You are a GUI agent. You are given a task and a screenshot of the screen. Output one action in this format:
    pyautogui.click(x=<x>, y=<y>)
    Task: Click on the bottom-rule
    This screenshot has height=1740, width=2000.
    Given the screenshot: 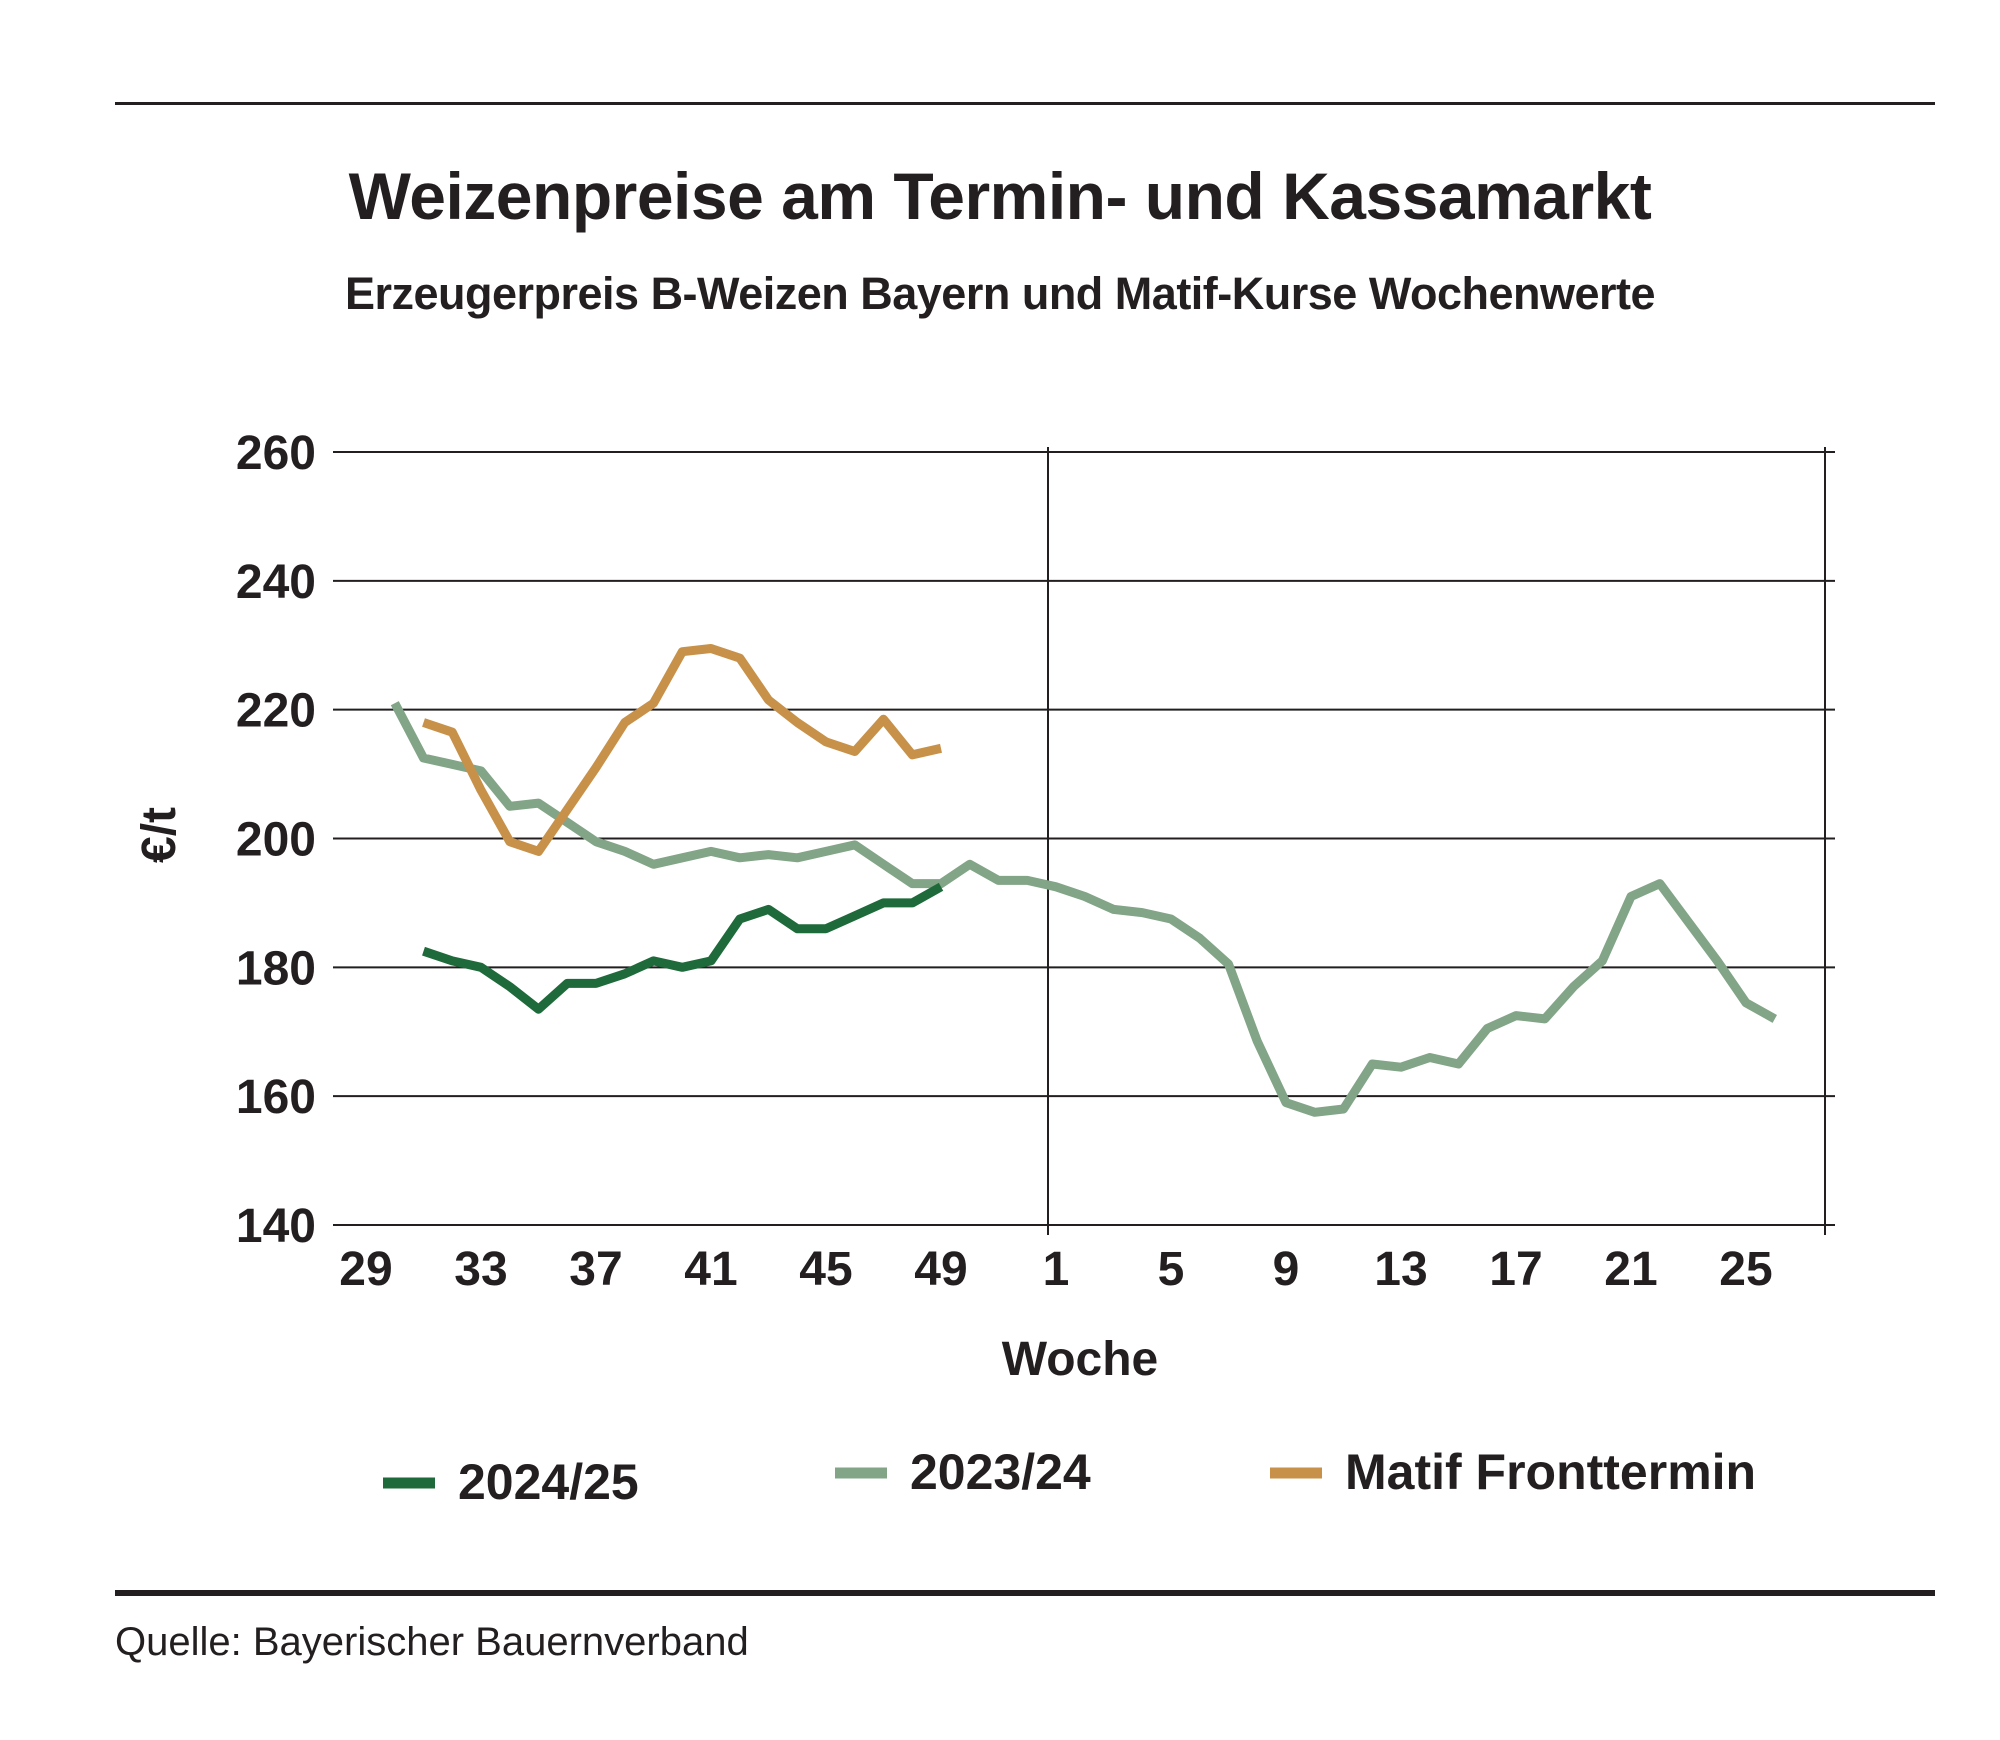 What is the action you would take?
    pyautogui.click(x=1025, y=1593)
    